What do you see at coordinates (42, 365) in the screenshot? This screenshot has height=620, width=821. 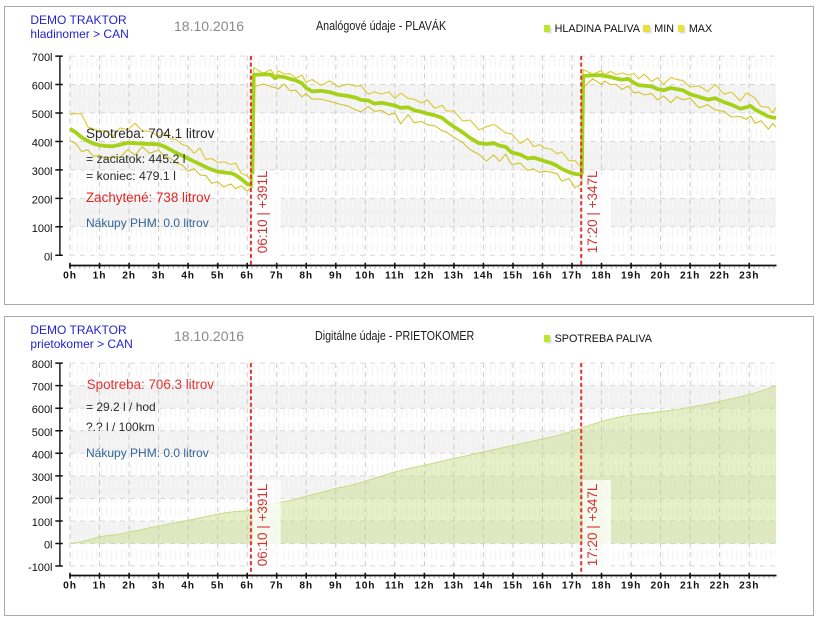 I see `svg-text: 800l` at bounding box center [42, 365].